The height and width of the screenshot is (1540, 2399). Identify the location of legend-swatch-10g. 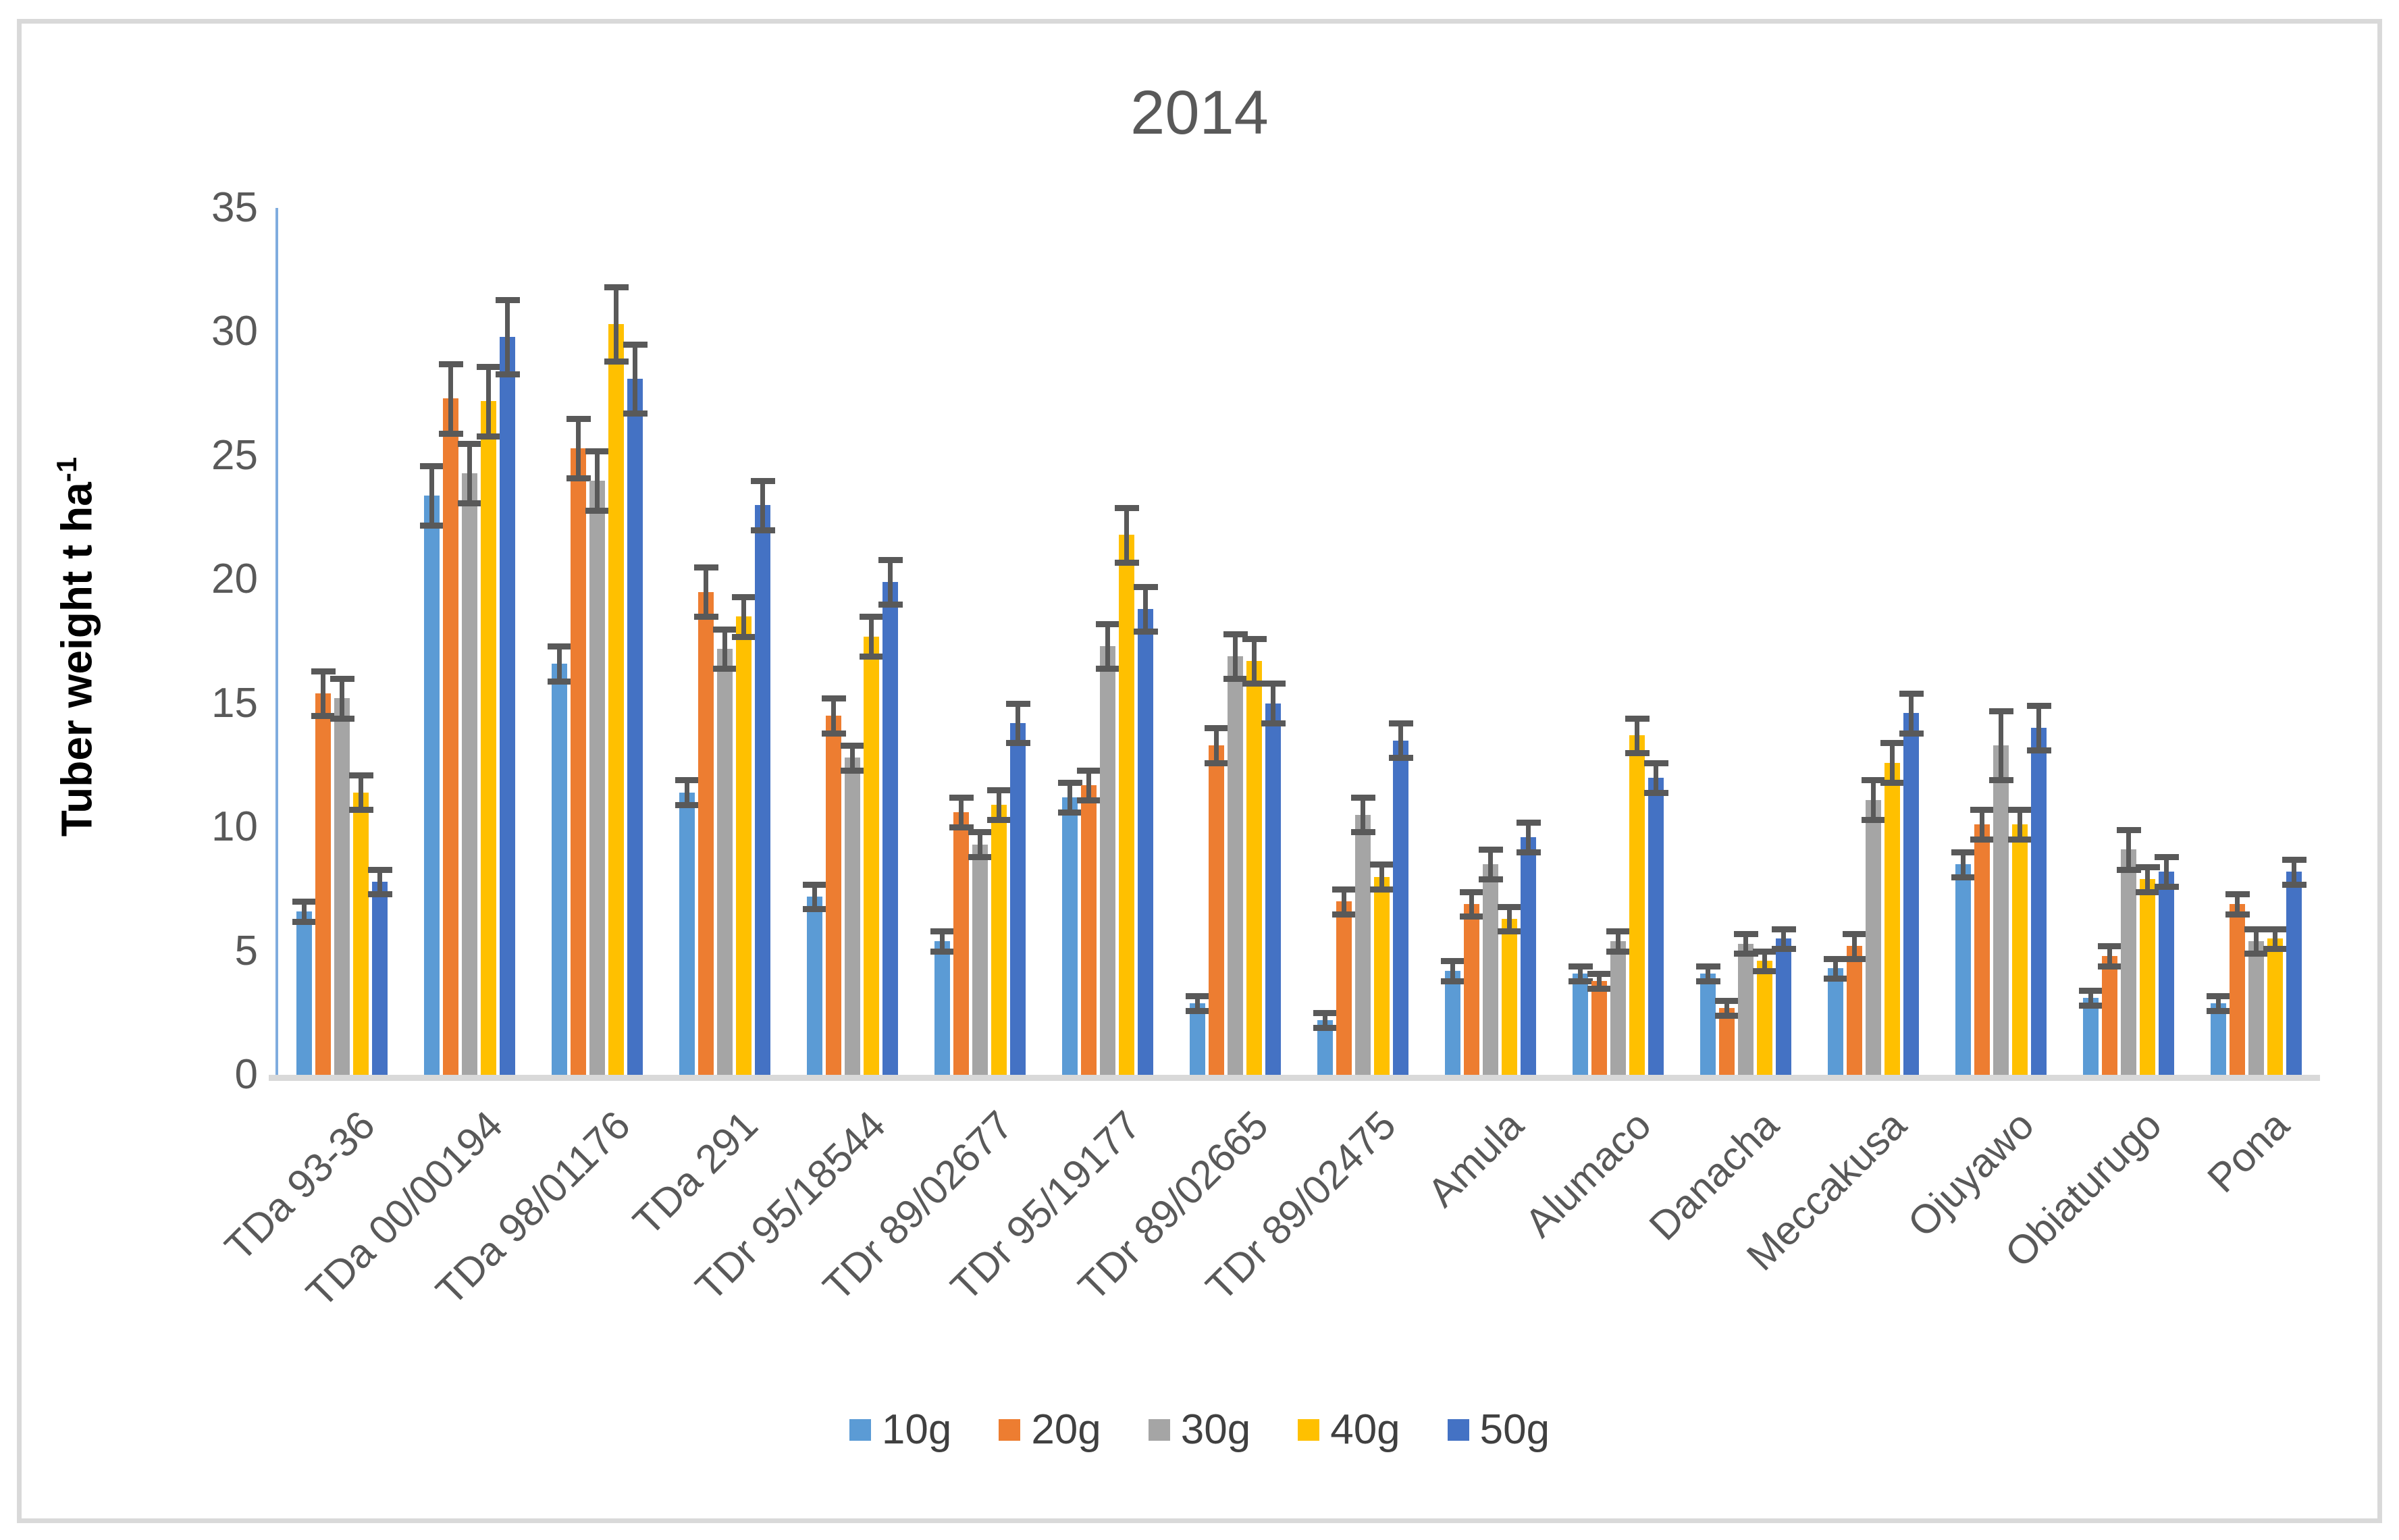
(860, 1430).